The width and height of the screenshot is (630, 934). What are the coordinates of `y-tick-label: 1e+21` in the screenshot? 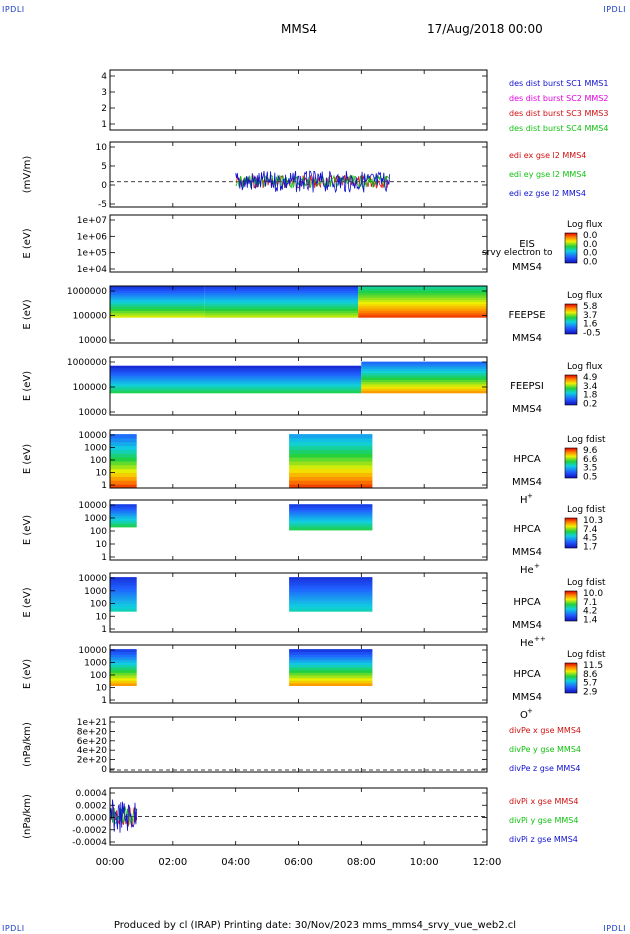 It's located at (92, 723).